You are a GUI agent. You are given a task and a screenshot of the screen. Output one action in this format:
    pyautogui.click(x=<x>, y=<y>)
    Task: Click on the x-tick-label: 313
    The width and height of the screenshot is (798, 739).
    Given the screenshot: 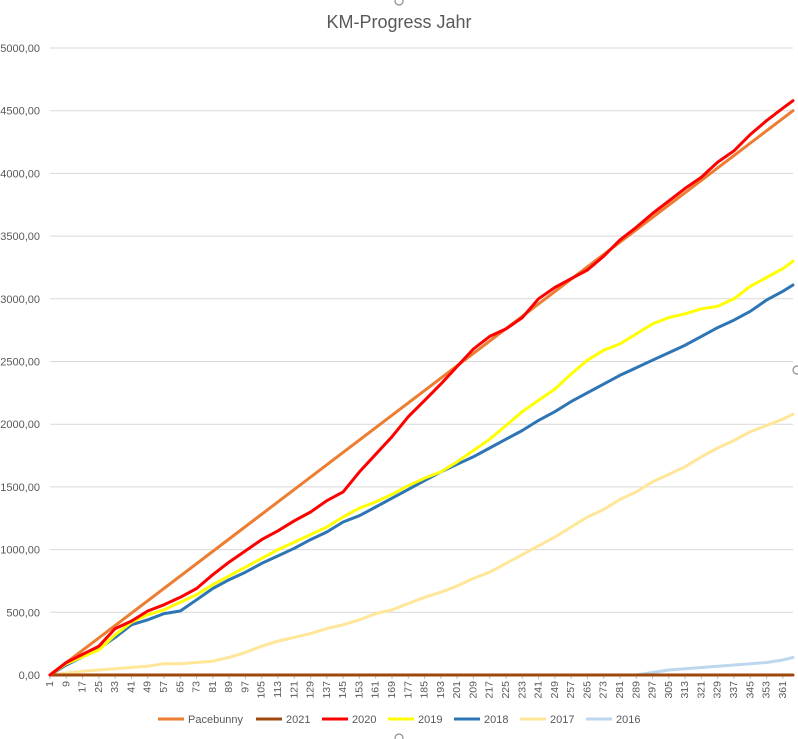 What is the action you would take?
    pyautogui.click(x=685, y=690)
    